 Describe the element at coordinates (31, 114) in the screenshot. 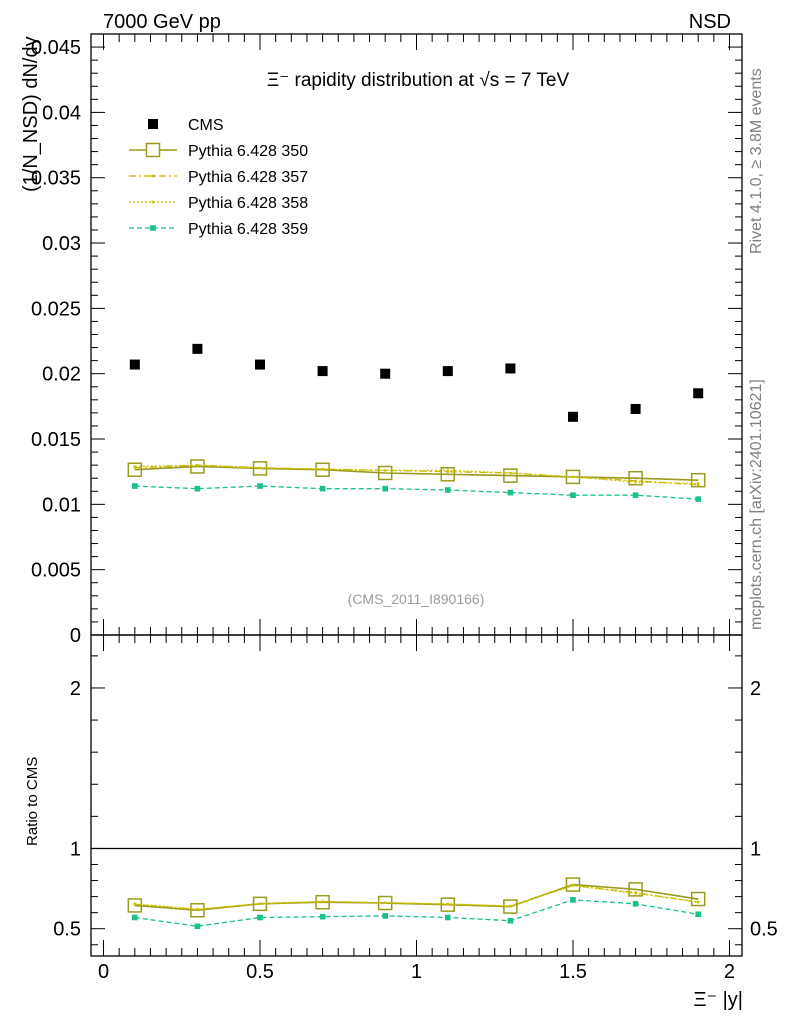

I see `main-y-axis-label: (1/N_NSD) dN/dy` at that location.